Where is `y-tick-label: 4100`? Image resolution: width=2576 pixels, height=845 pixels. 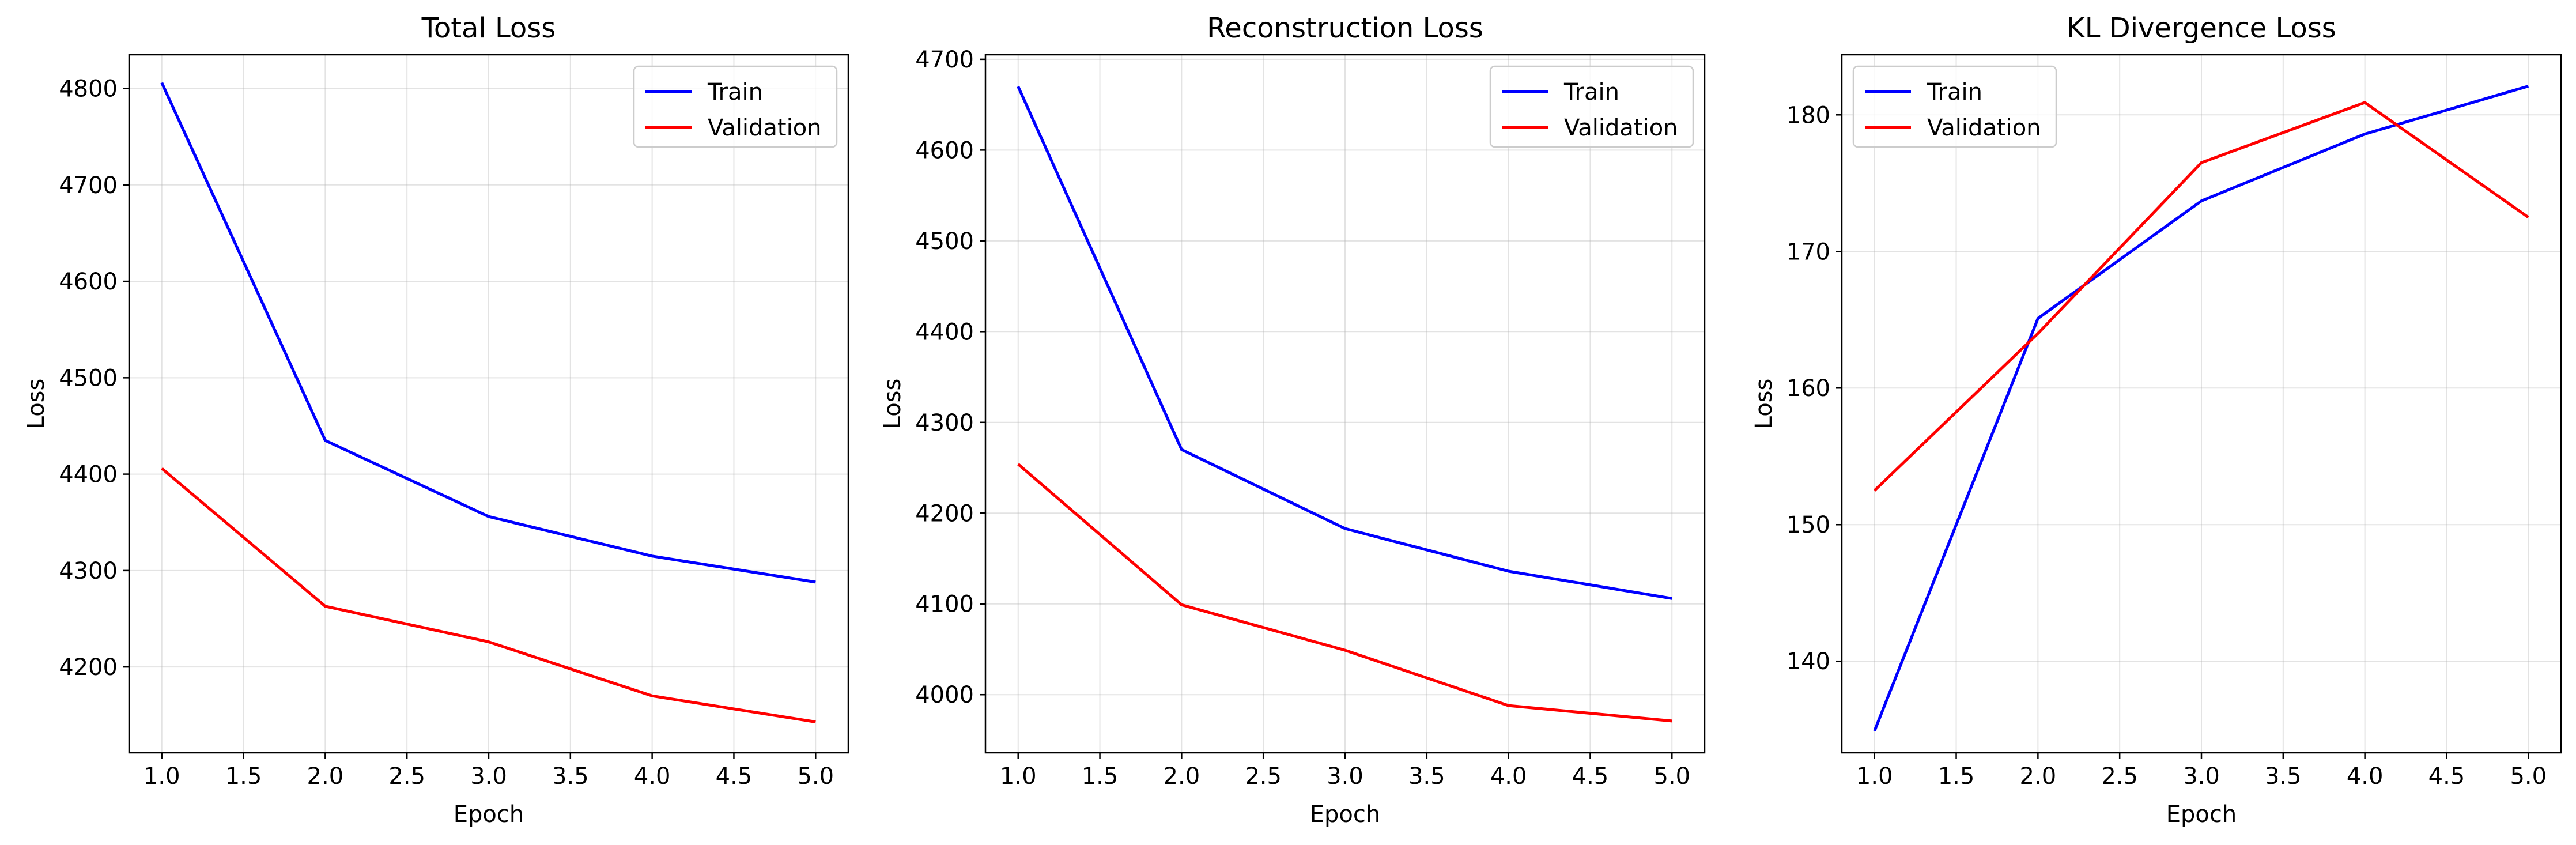 y-tick-label: 4100 is located at coordinates (944, 604).